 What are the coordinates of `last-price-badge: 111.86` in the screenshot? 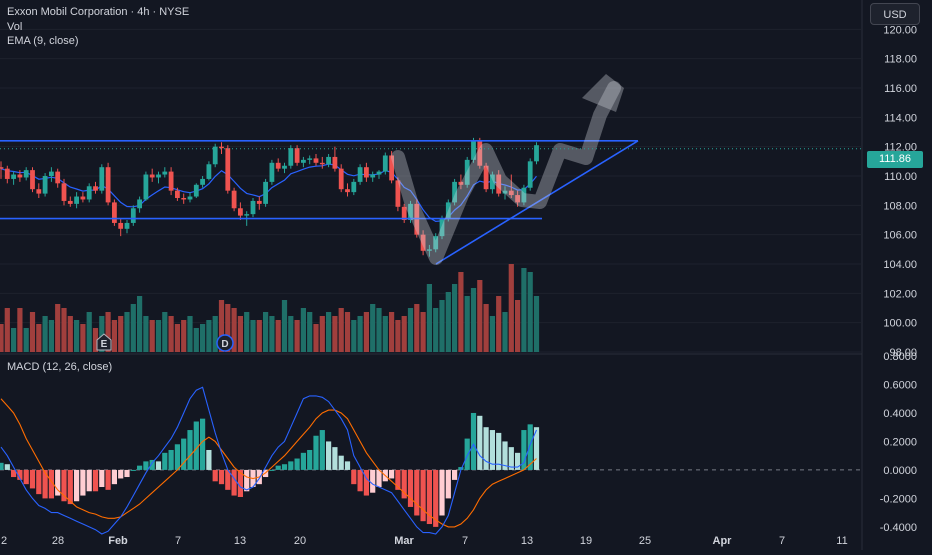 It's located at (895, 159).